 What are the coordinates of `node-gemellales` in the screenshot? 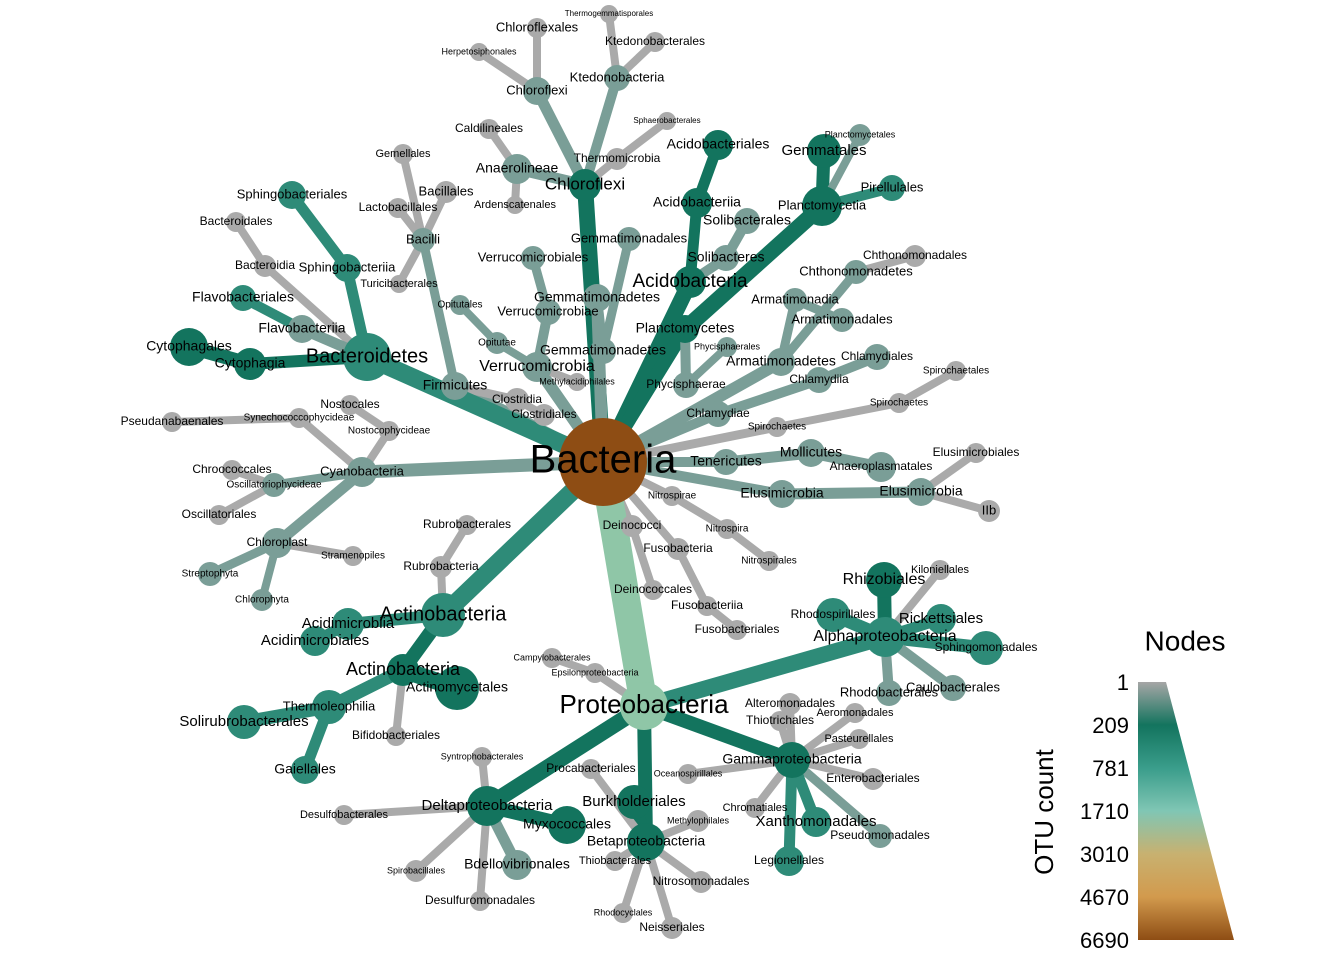 It's located at (403, 154).